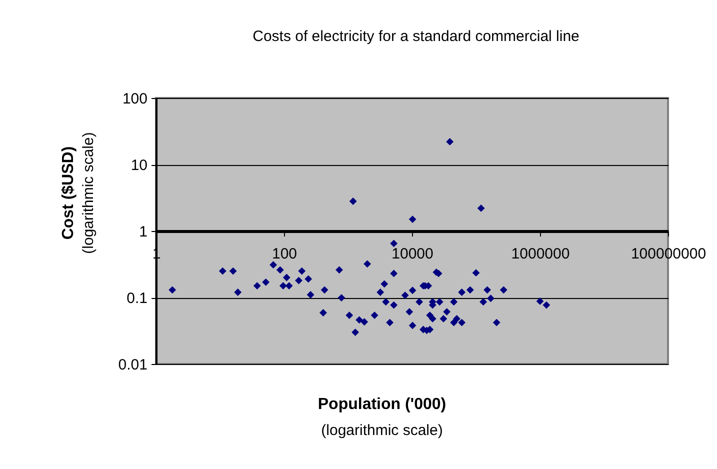  I want to click on x-axis-title: Population ('000), so click(382, 404).